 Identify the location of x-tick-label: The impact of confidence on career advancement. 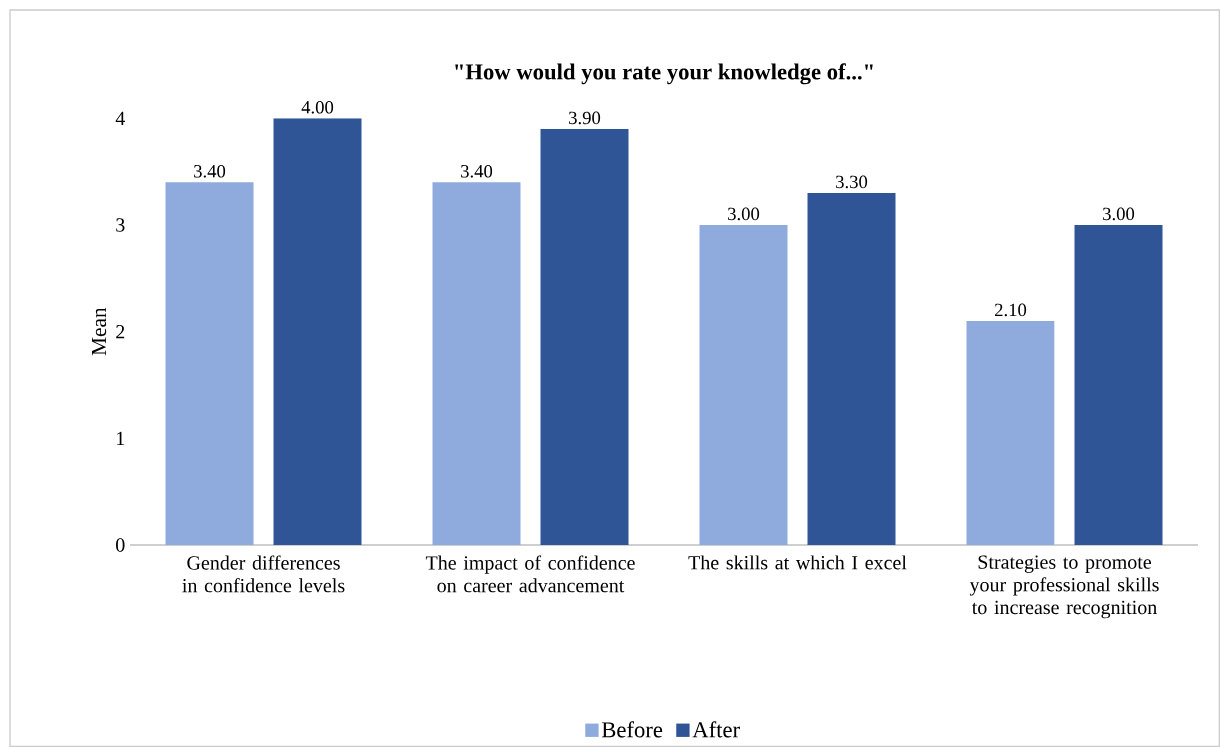
(530, 574).